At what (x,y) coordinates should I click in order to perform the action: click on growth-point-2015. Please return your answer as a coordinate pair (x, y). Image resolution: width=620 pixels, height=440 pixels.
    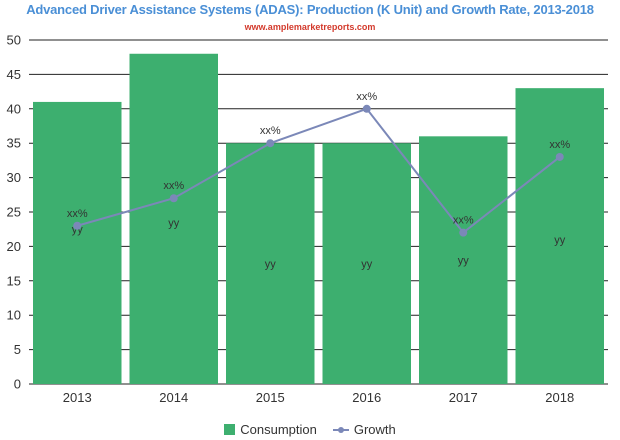
    Looking at the image, I should click on (270, 143).